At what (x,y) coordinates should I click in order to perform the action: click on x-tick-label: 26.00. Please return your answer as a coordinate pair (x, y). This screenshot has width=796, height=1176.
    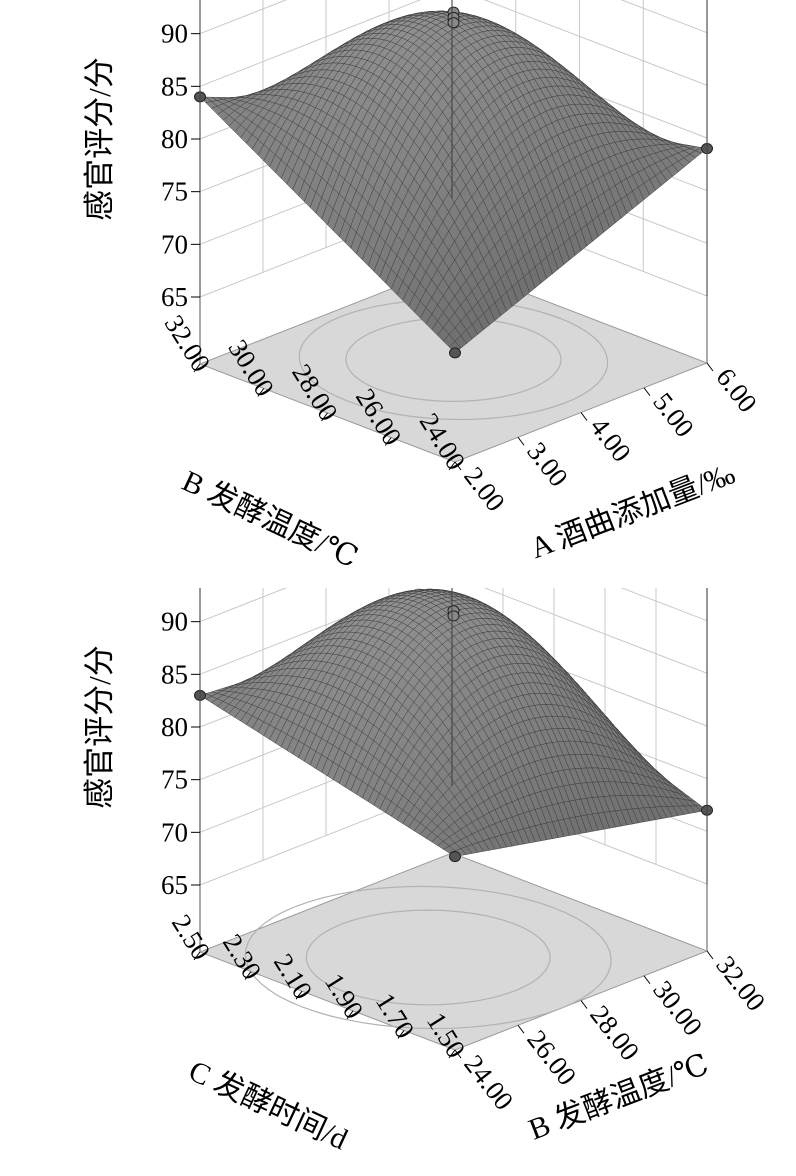
    Looking at the image, I should click on (551, 1057).